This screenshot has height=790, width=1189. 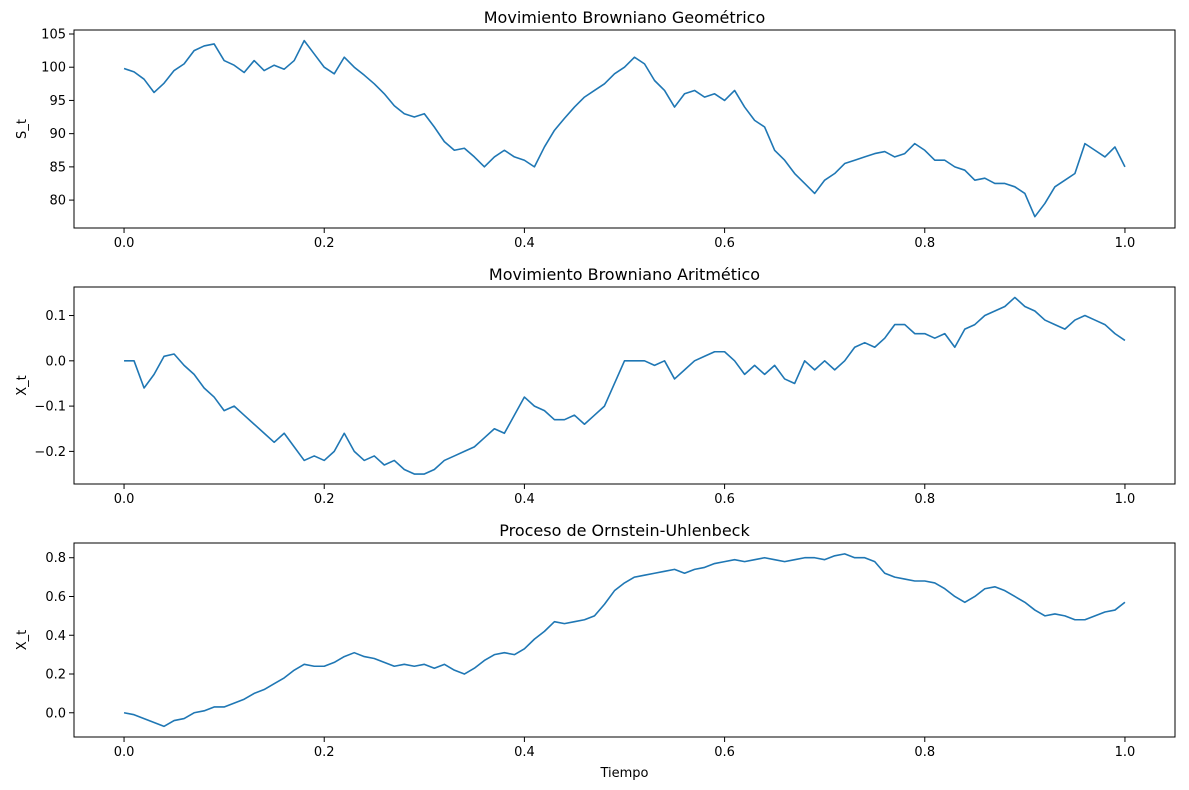 What do you see at coordinates (50, 407) in the screenshot?
I see `y-tick-label: −0.1` at bounding box center [50, 407].